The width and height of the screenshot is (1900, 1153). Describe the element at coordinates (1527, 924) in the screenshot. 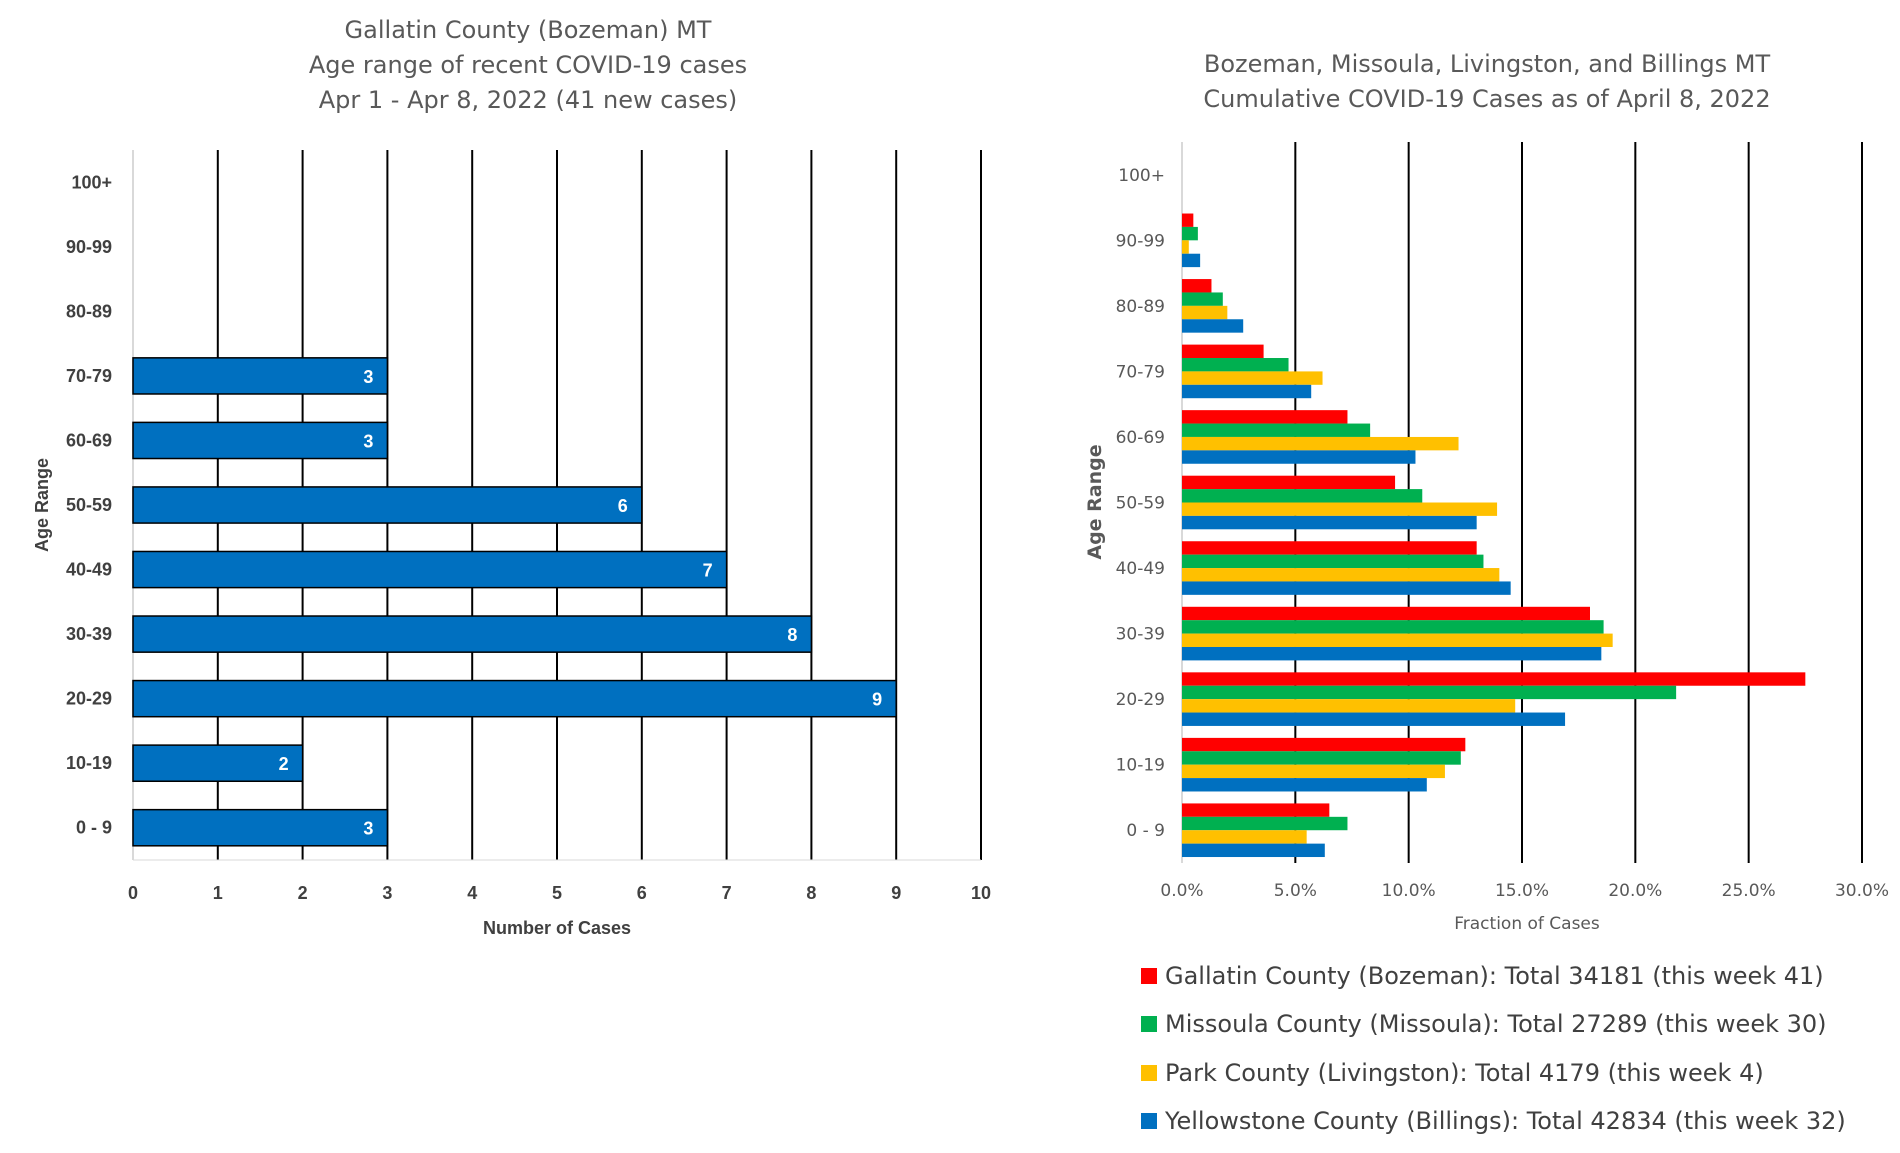

I see `right-x-axis-title: Fraction of Cases` at that location.